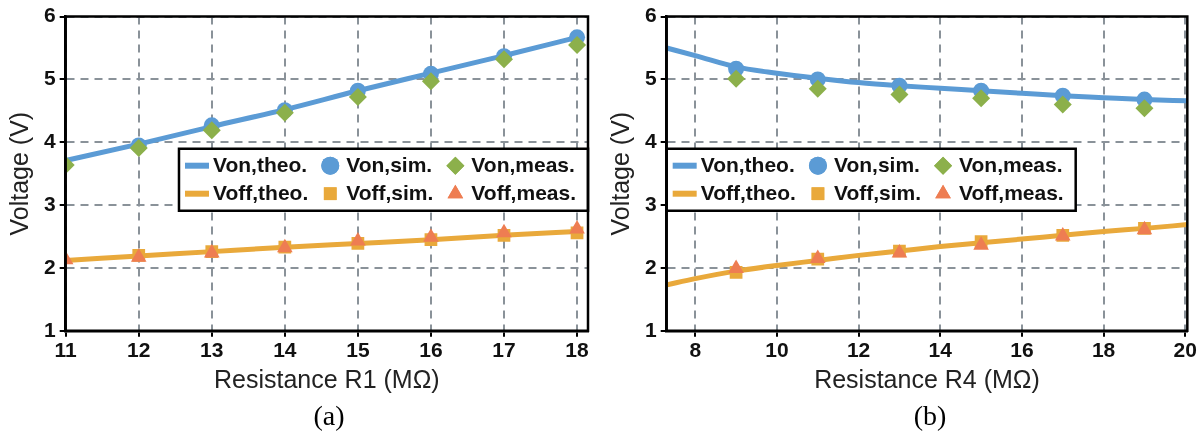 The height and width of the screenshot is (448, 1199). Describe the element at coordinates (212, 350) in the screenshot. I see `x-tick-label: 13` at that location.